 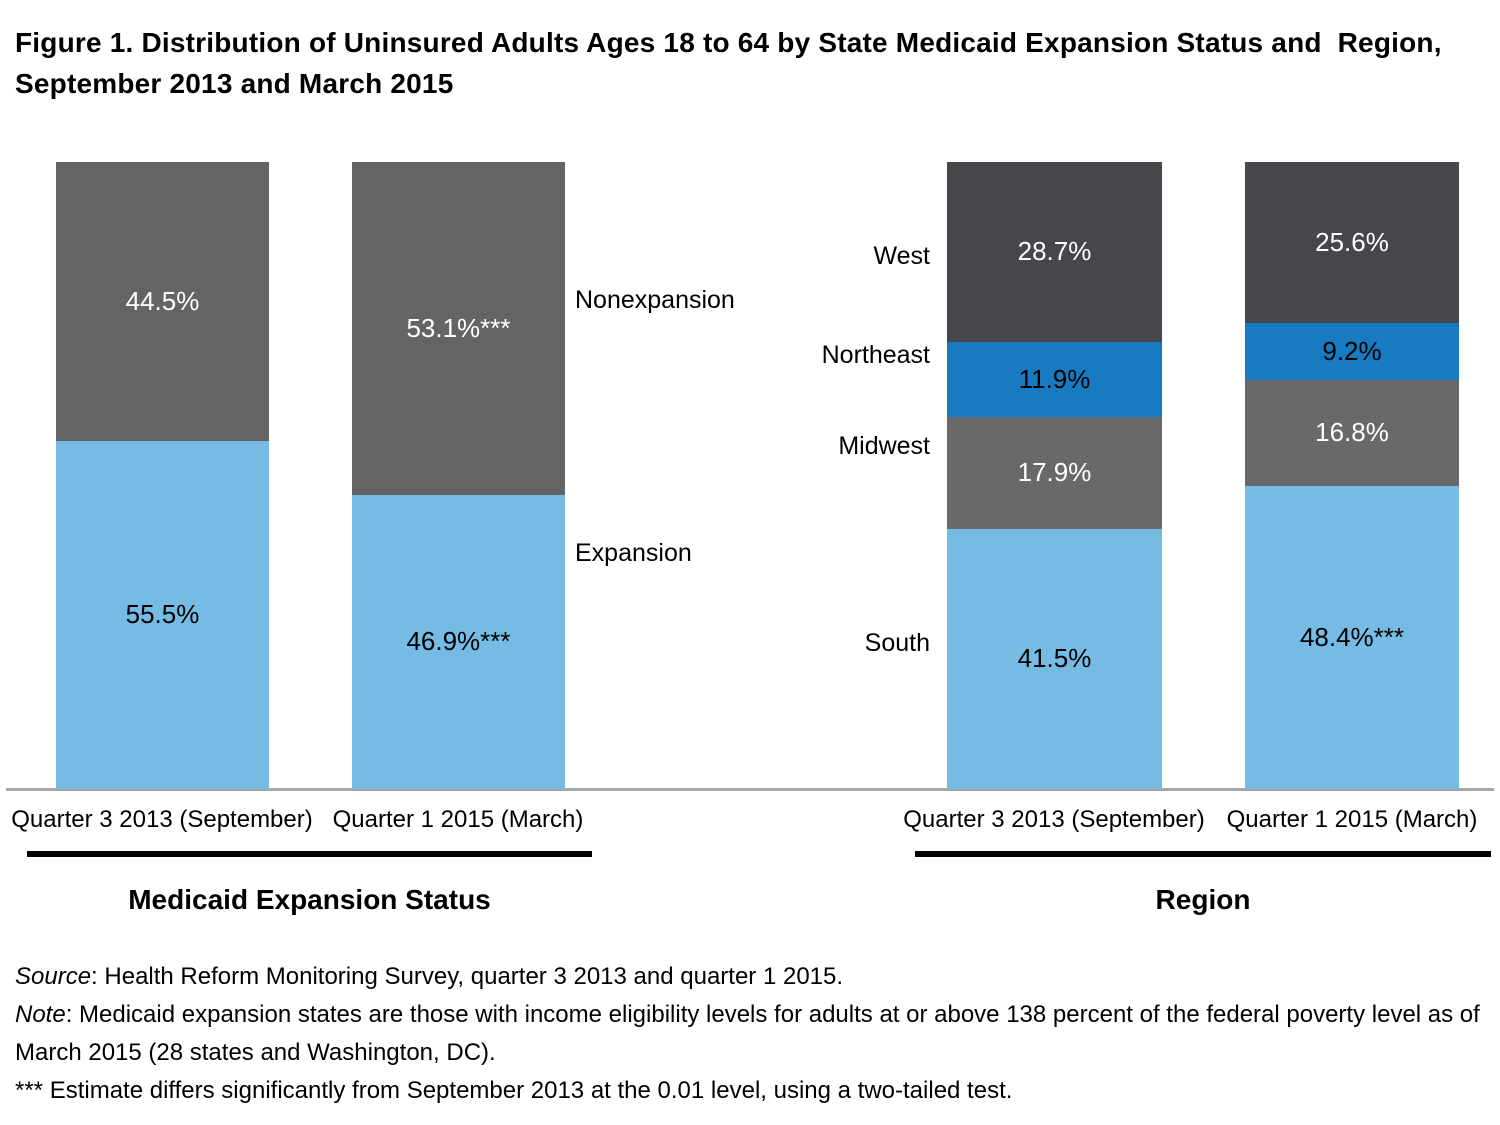 I want to click on bar-segment-nonexpansion: 53.1%***, so click(x=458, y=328).